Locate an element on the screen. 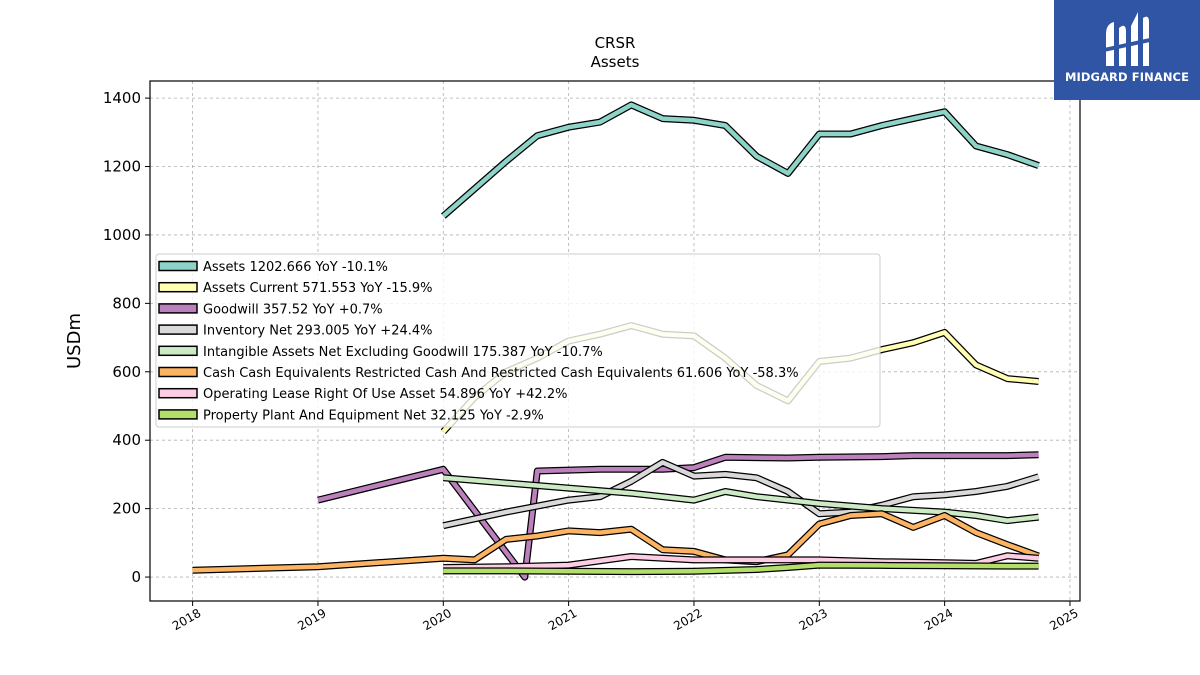  y-axis-label: USDm is located at coordinates (74, 341).